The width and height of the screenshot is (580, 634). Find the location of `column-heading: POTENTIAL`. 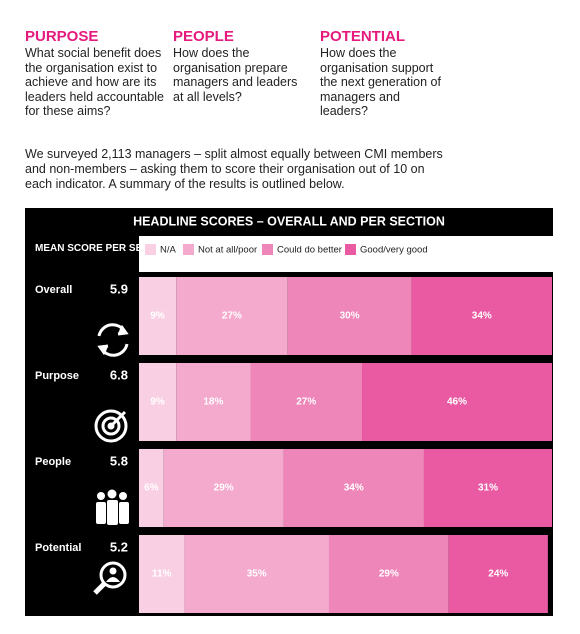

column-heading: POTENTIAL is located at coordinates (362, 36).